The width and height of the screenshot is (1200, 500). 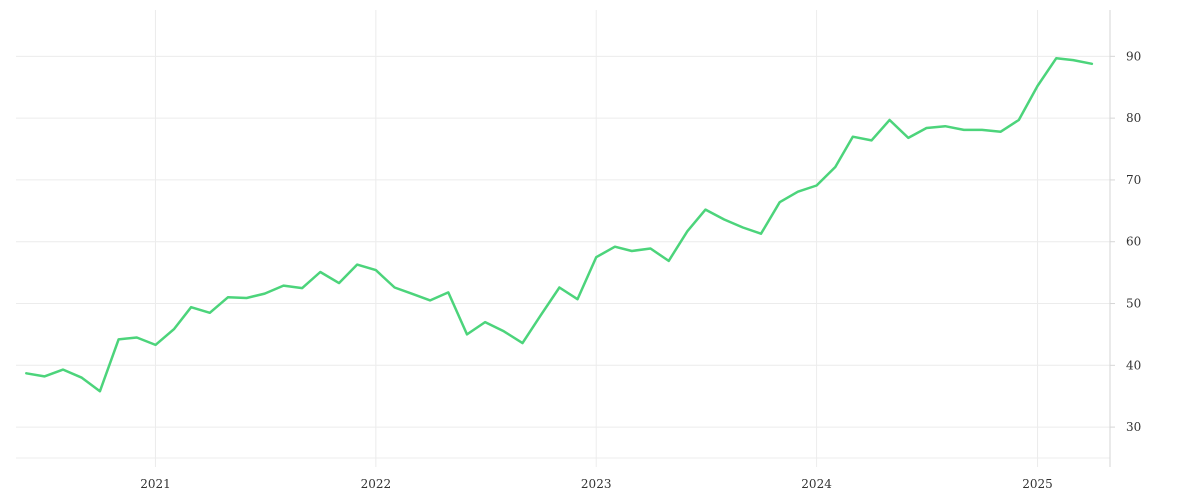 I want to click on x-tick-label: 2023, so click(x=596, y=484).